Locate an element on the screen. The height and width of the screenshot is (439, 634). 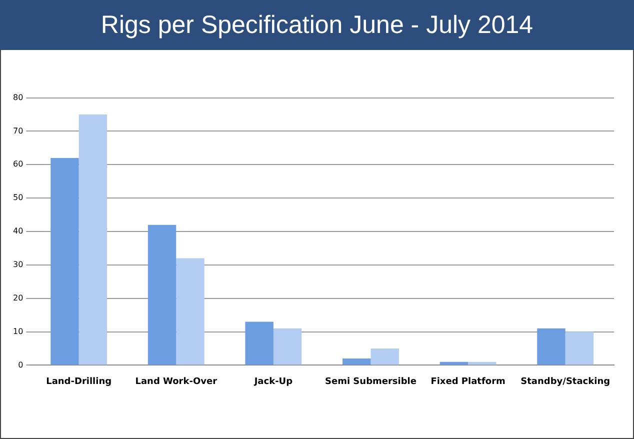
x-tick-label: Land-Drilling is located at coordinates (79, 381).